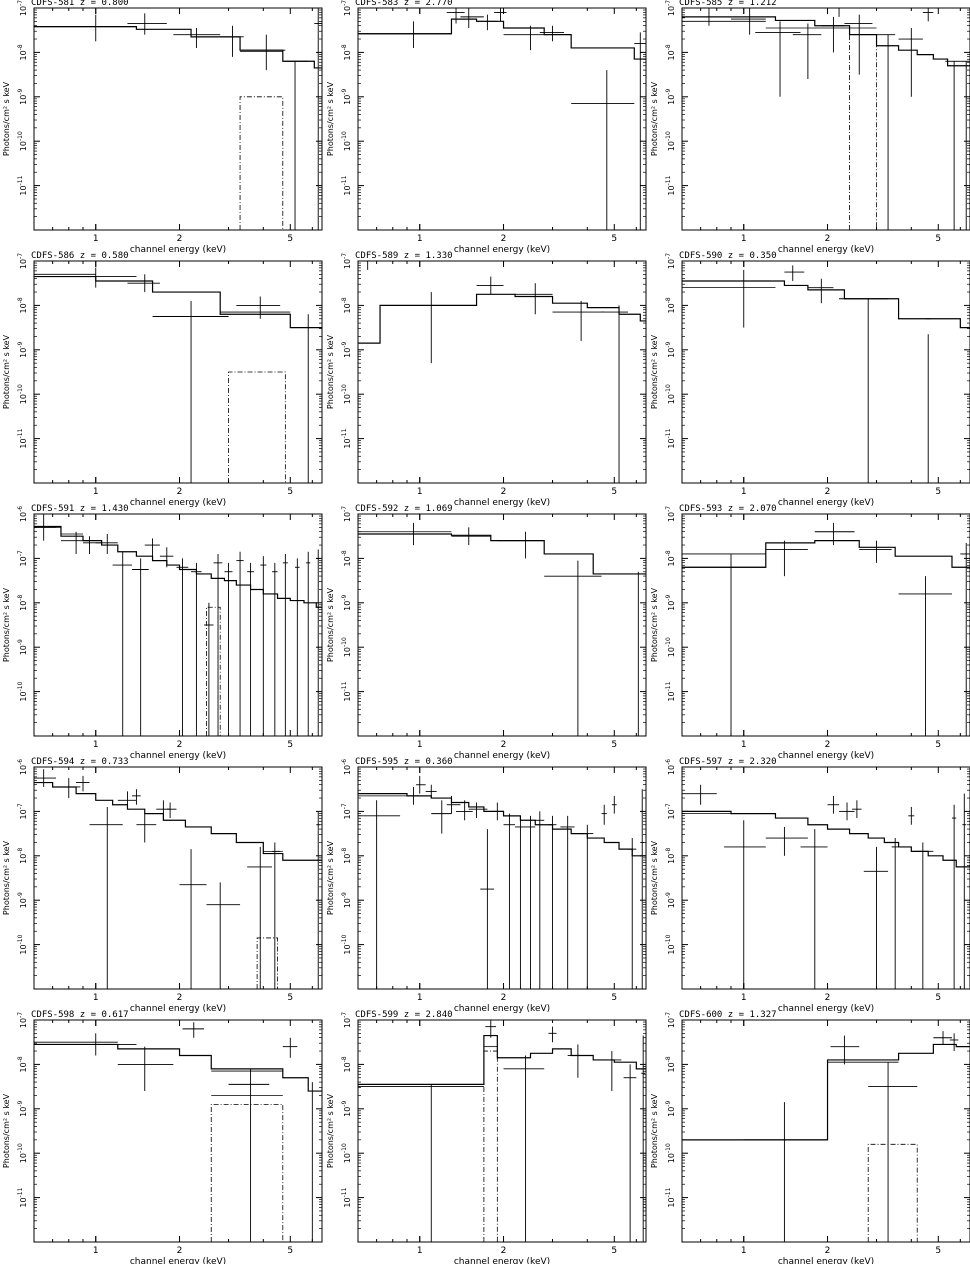  What do you see at coordinates (728, 509) in the screenshot?
I see `panel-title: CDFS-593 z = 2.070` at bounding box center [728, 509].